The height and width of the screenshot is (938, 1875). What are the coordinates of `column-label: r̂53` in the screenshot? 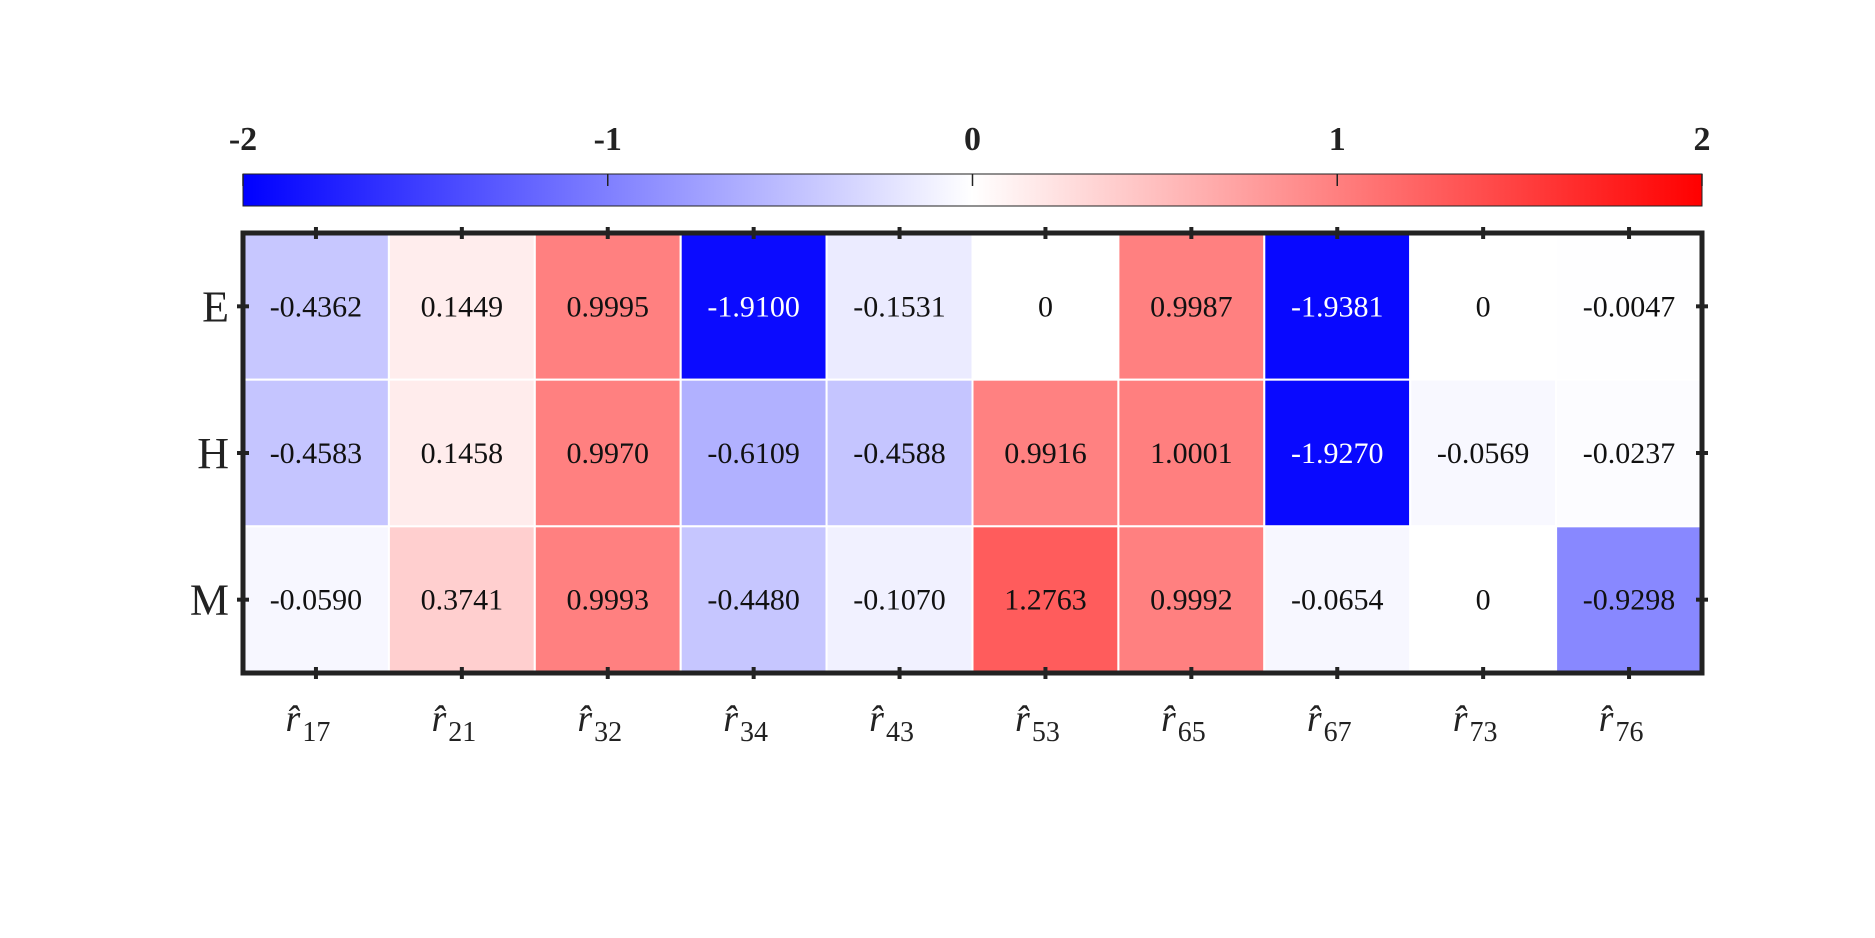 It's located at (1037, 723).